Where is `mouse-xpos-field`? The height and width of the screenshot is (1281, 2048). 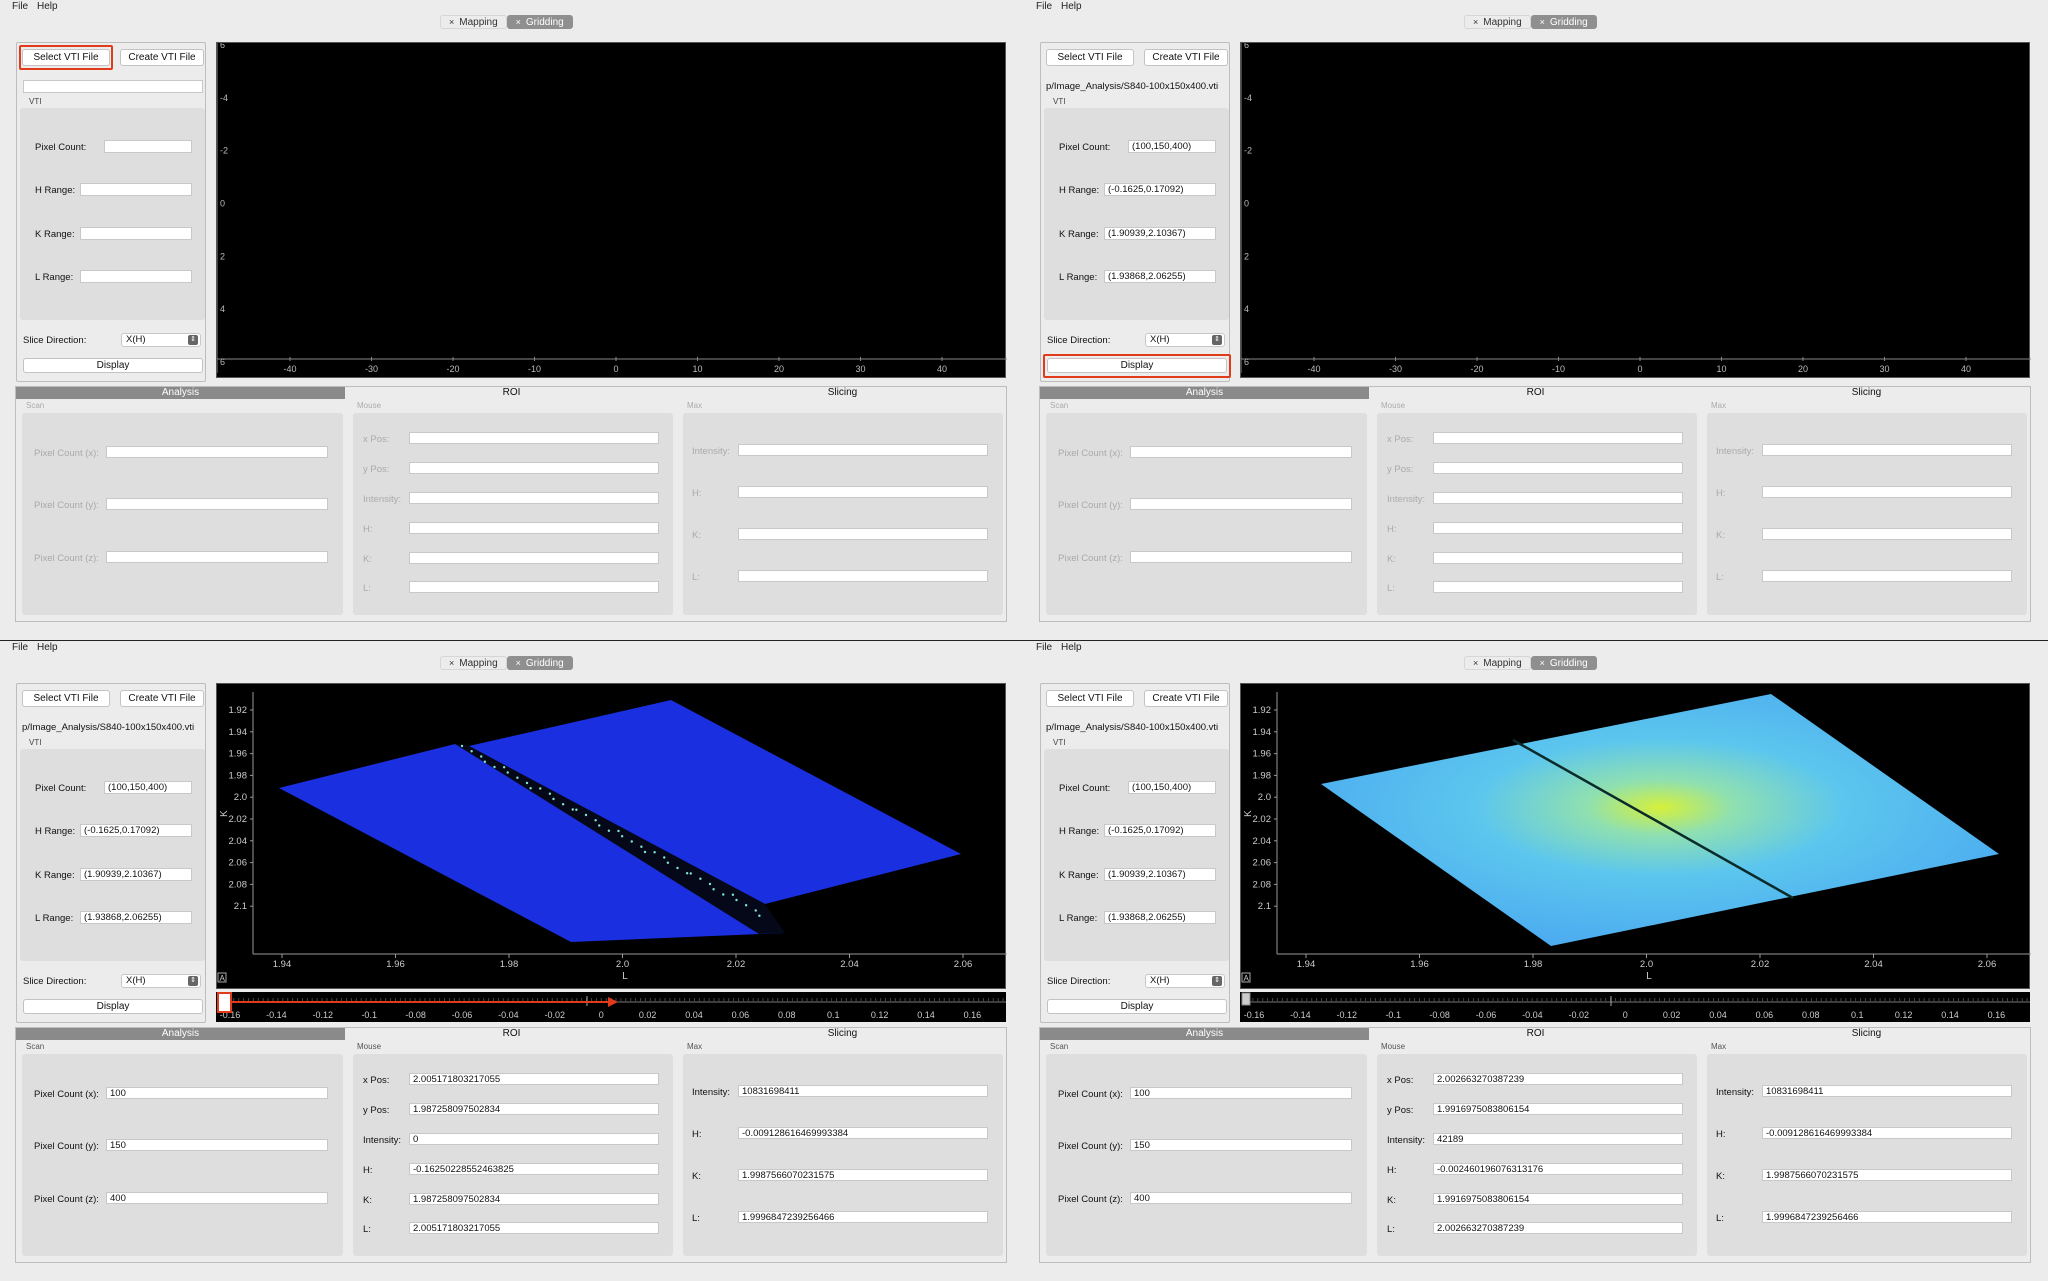 mouse-xpos-field is located at coordinates (1558, 438).